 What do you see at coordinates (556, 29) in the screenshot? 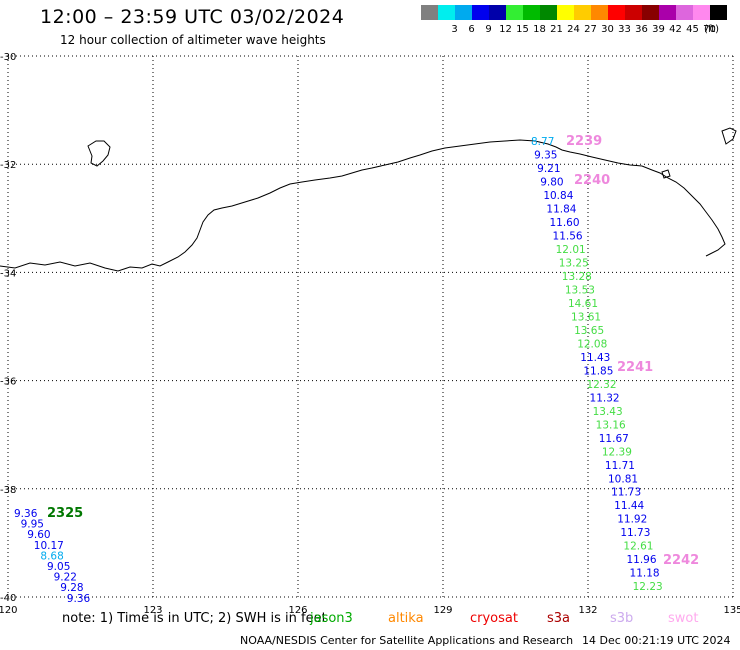
I see `scale-label: 21` at bounding box center [556, 29].